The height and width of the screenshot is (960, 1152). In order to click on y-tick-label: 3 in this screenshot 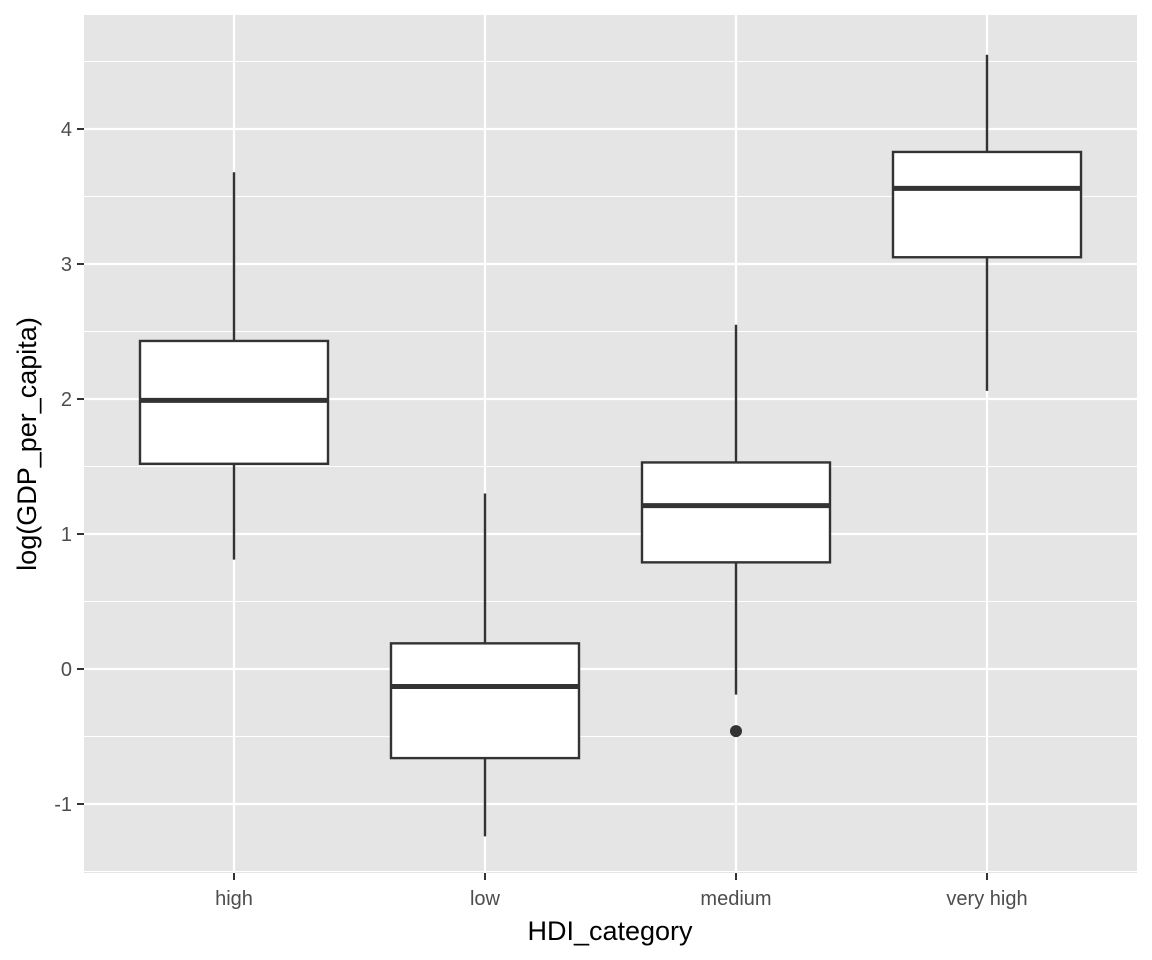, I will do `click(66, 265)`.